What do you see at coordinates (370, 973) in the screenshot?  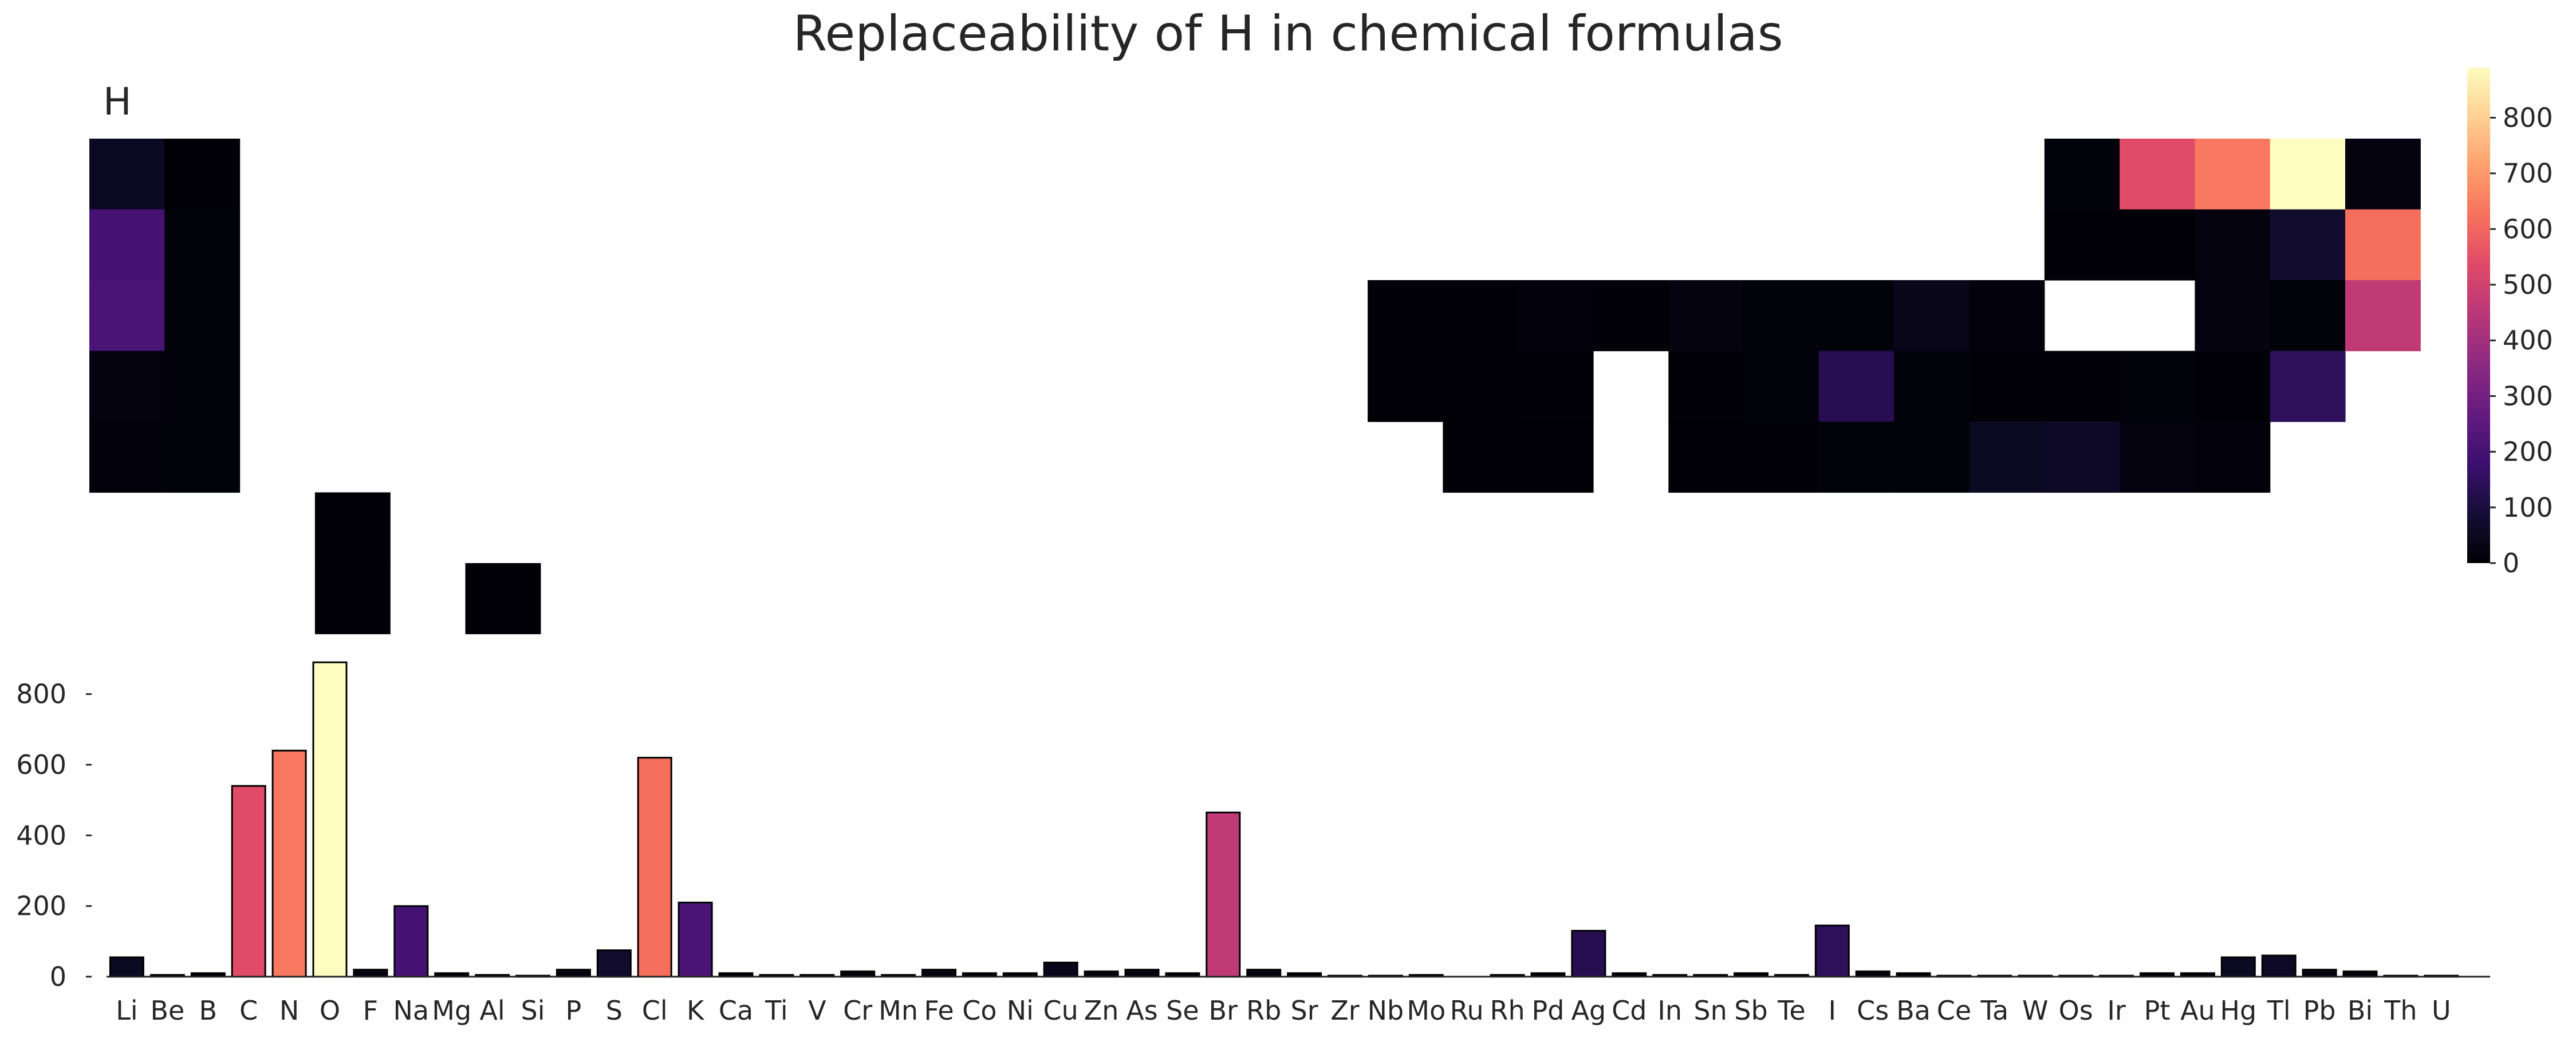 I see `bar-f` at bounding box center [370, 973].